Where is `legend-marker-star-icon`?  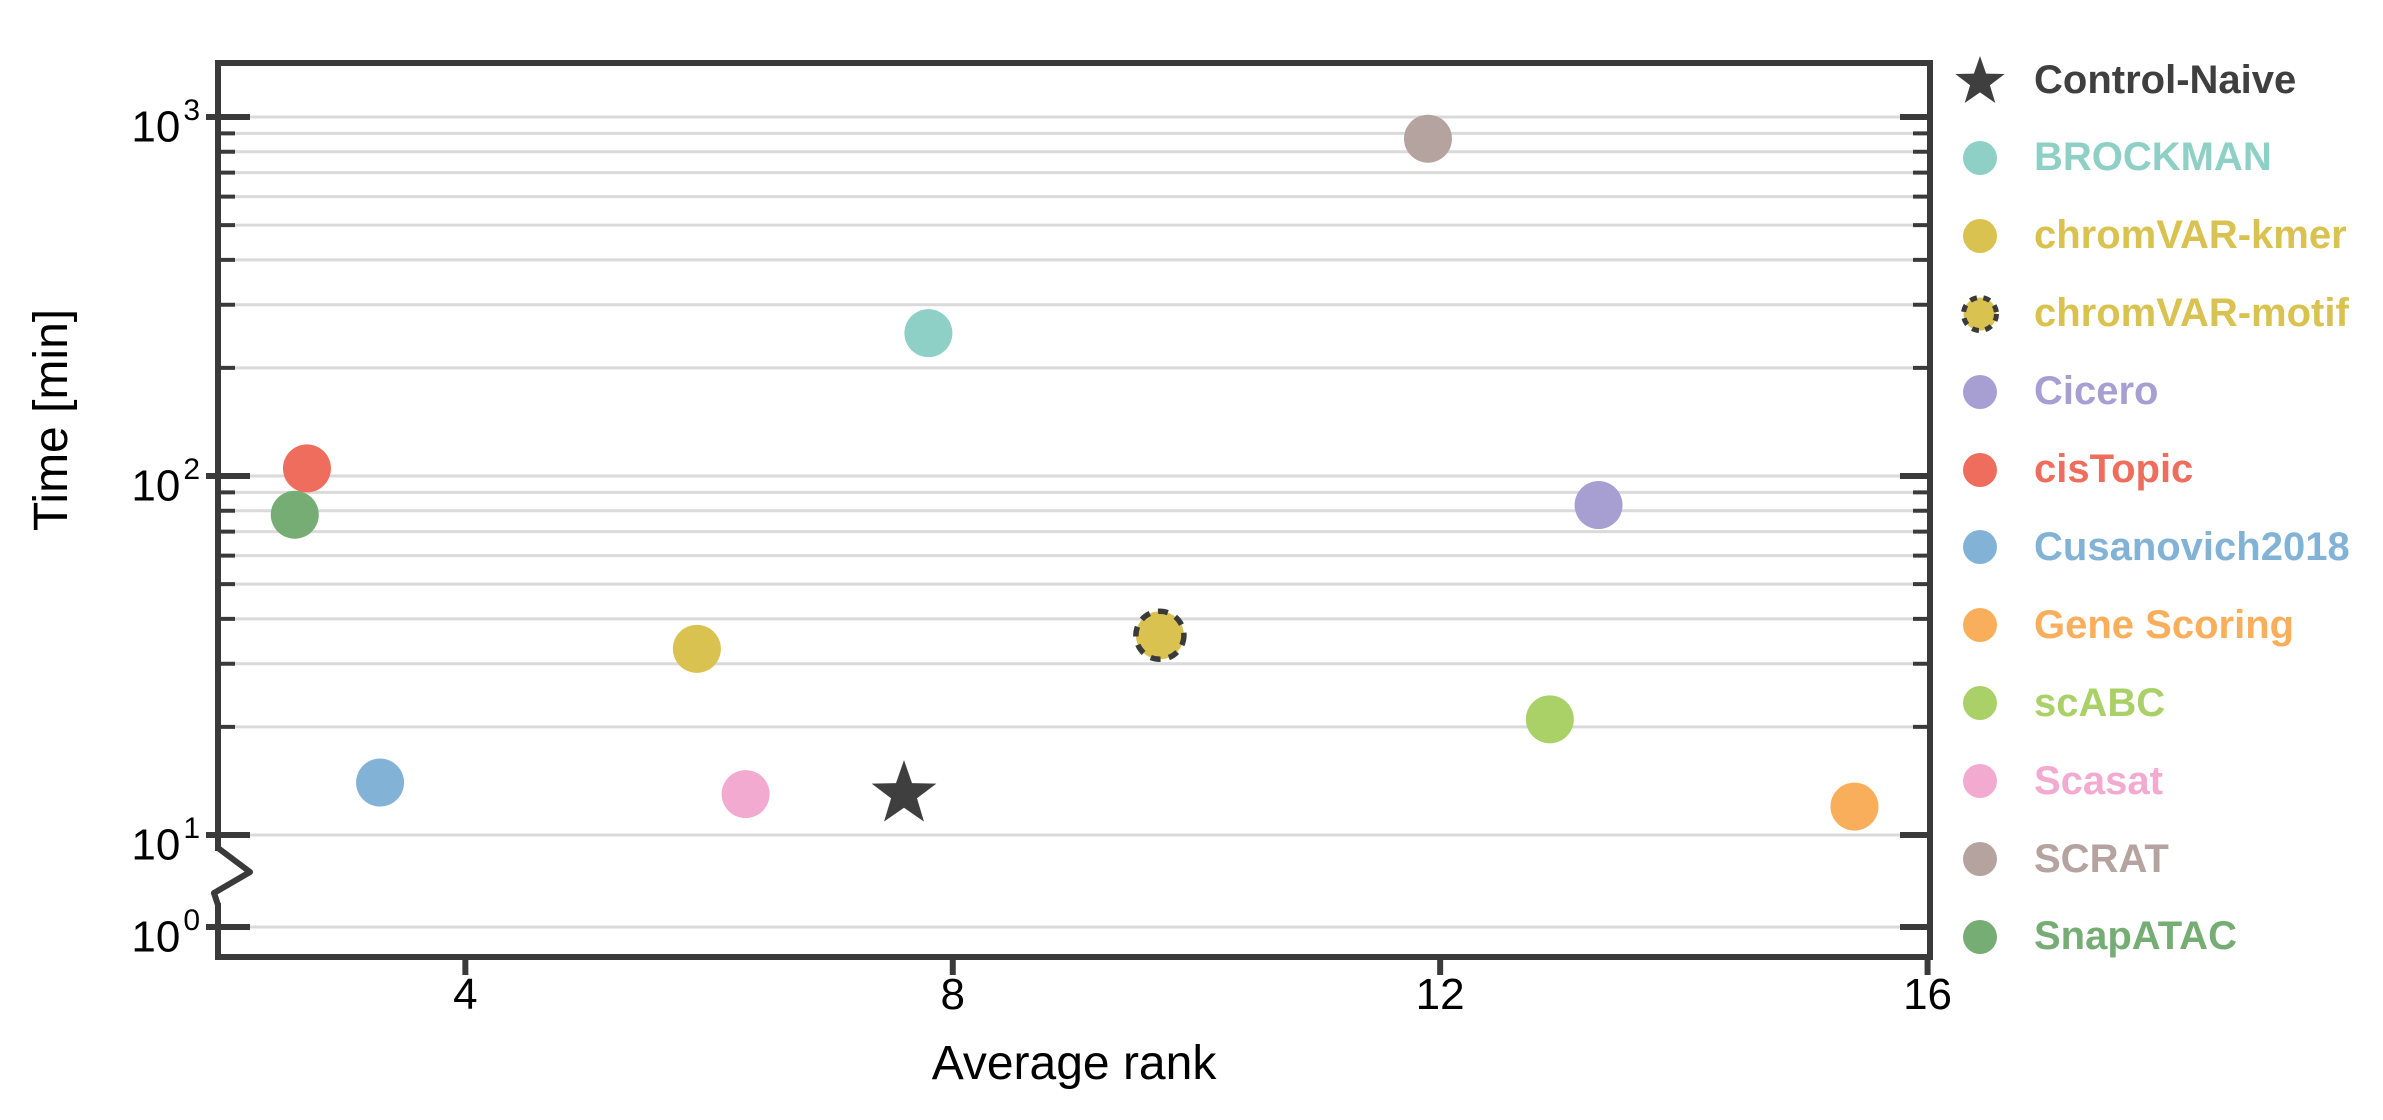
legend-marker-star-icon is located at coordinates (1980, 79).